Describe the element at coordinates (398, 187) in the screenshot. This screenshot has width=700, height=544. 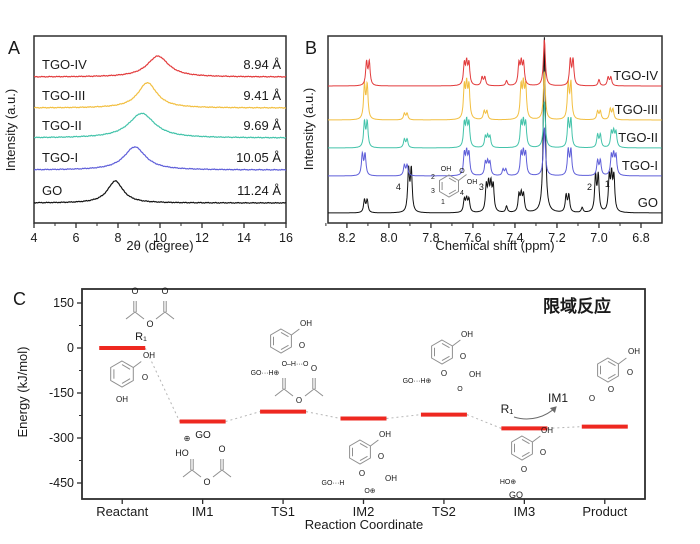
I see `nmr-go-peak-number-4: 4` at that location.